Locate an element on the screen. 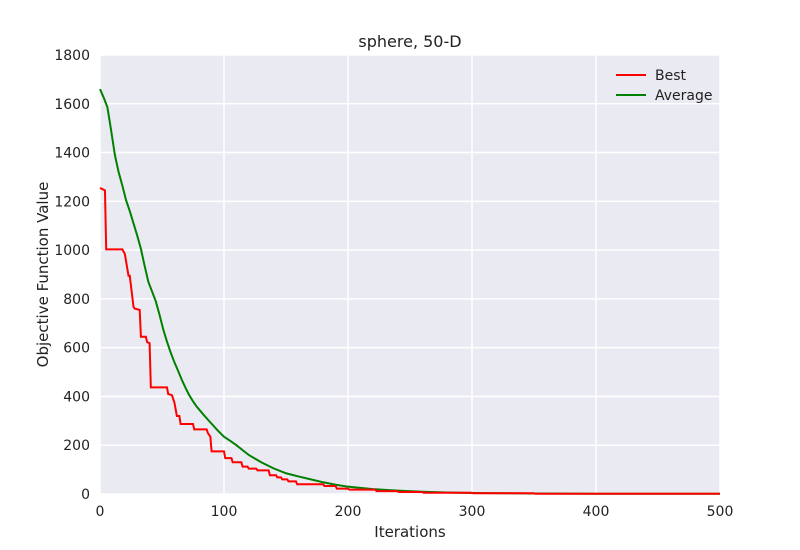  y-tick-label: 400 is located at coordinates (76, 397).